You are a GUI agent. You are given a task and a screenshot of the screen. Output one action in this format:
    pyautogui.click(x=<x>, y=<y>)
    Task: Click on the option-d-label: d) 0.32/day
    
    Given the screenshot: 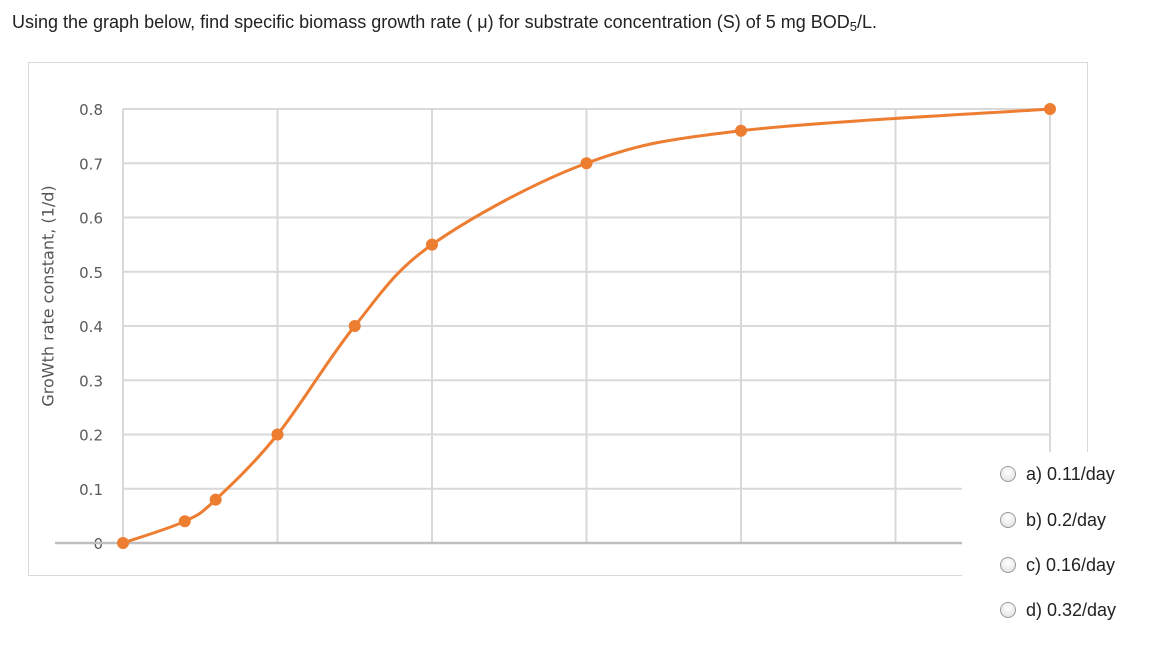 What is the action you would take?
    pyautogui.click(x=1071, y=609)
    